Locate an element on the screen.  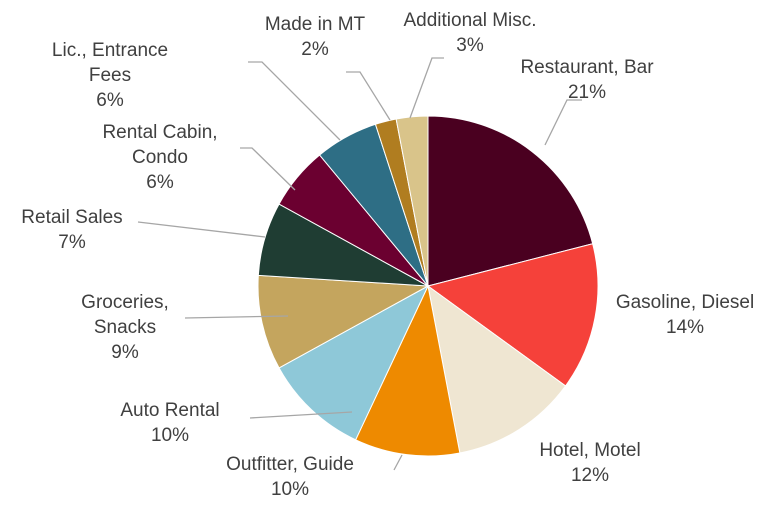
slice-name: Groceries, Snacks is located at coordinates (125, 315).